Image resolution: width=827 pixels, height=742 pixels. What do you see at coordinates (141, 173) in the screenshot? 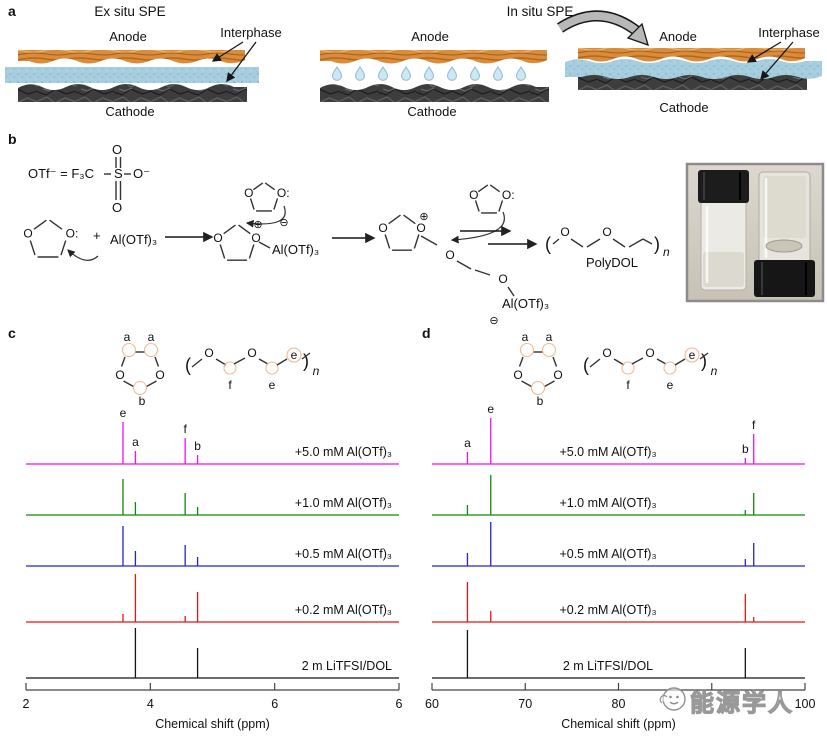
I see `oxygen-atom: O⁻` at bounding box center [141, 173].